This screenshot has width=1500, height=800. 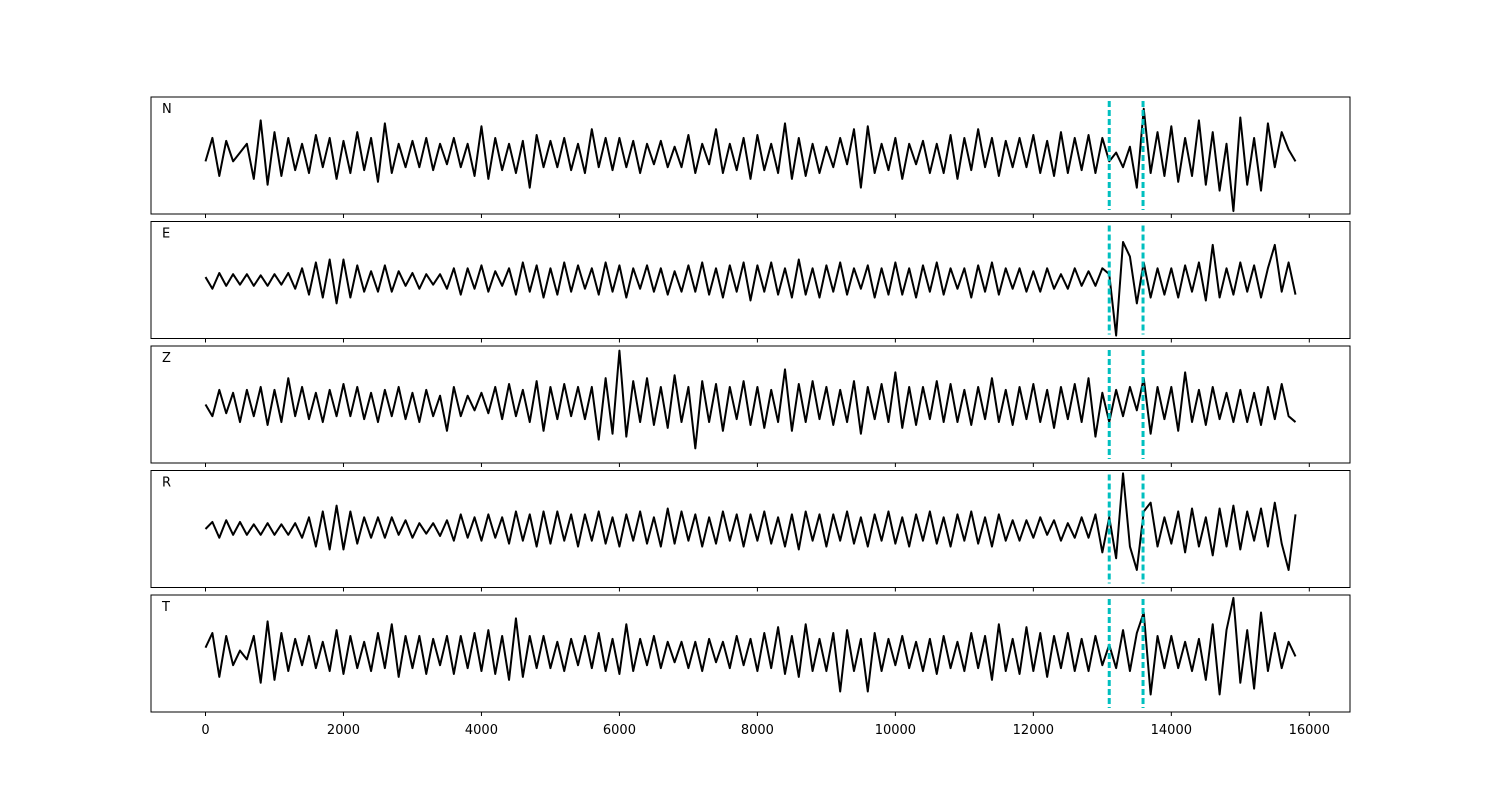 What do you see at coordinates (166, 358) in the screenshot?
I see `panel-label: Z` at bounding box center [166, 358].